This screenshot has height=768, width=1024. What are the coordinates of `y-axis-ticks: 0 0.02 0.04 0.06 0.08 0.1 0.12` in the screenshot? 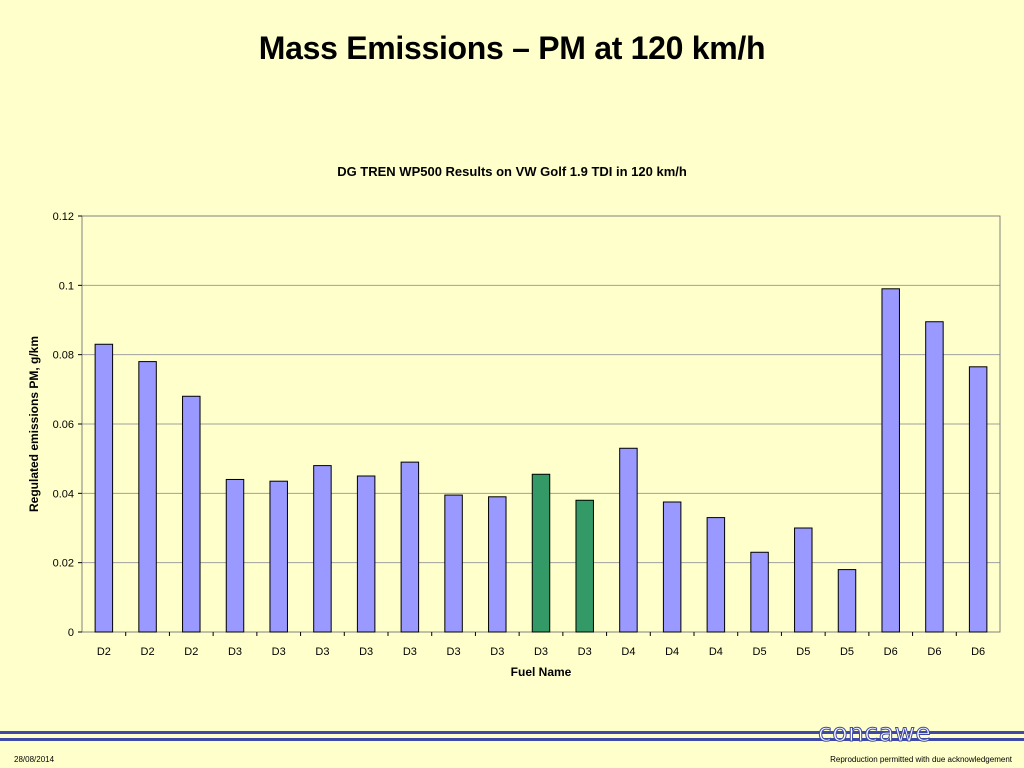 It's located at (67, 425).